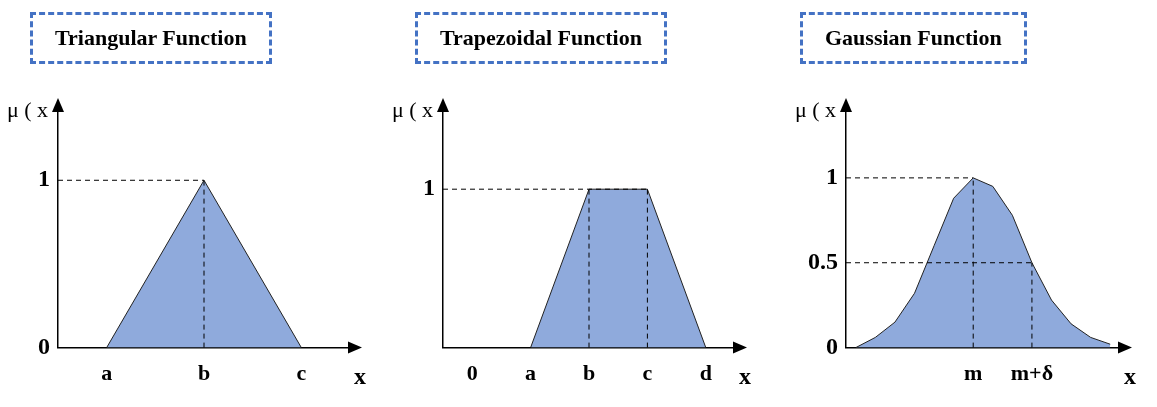  What do you see at coordinates (541, 38) in the screenshot?
I see `chart-title: Trapezoidal Function` at bounding box center [541, 38].